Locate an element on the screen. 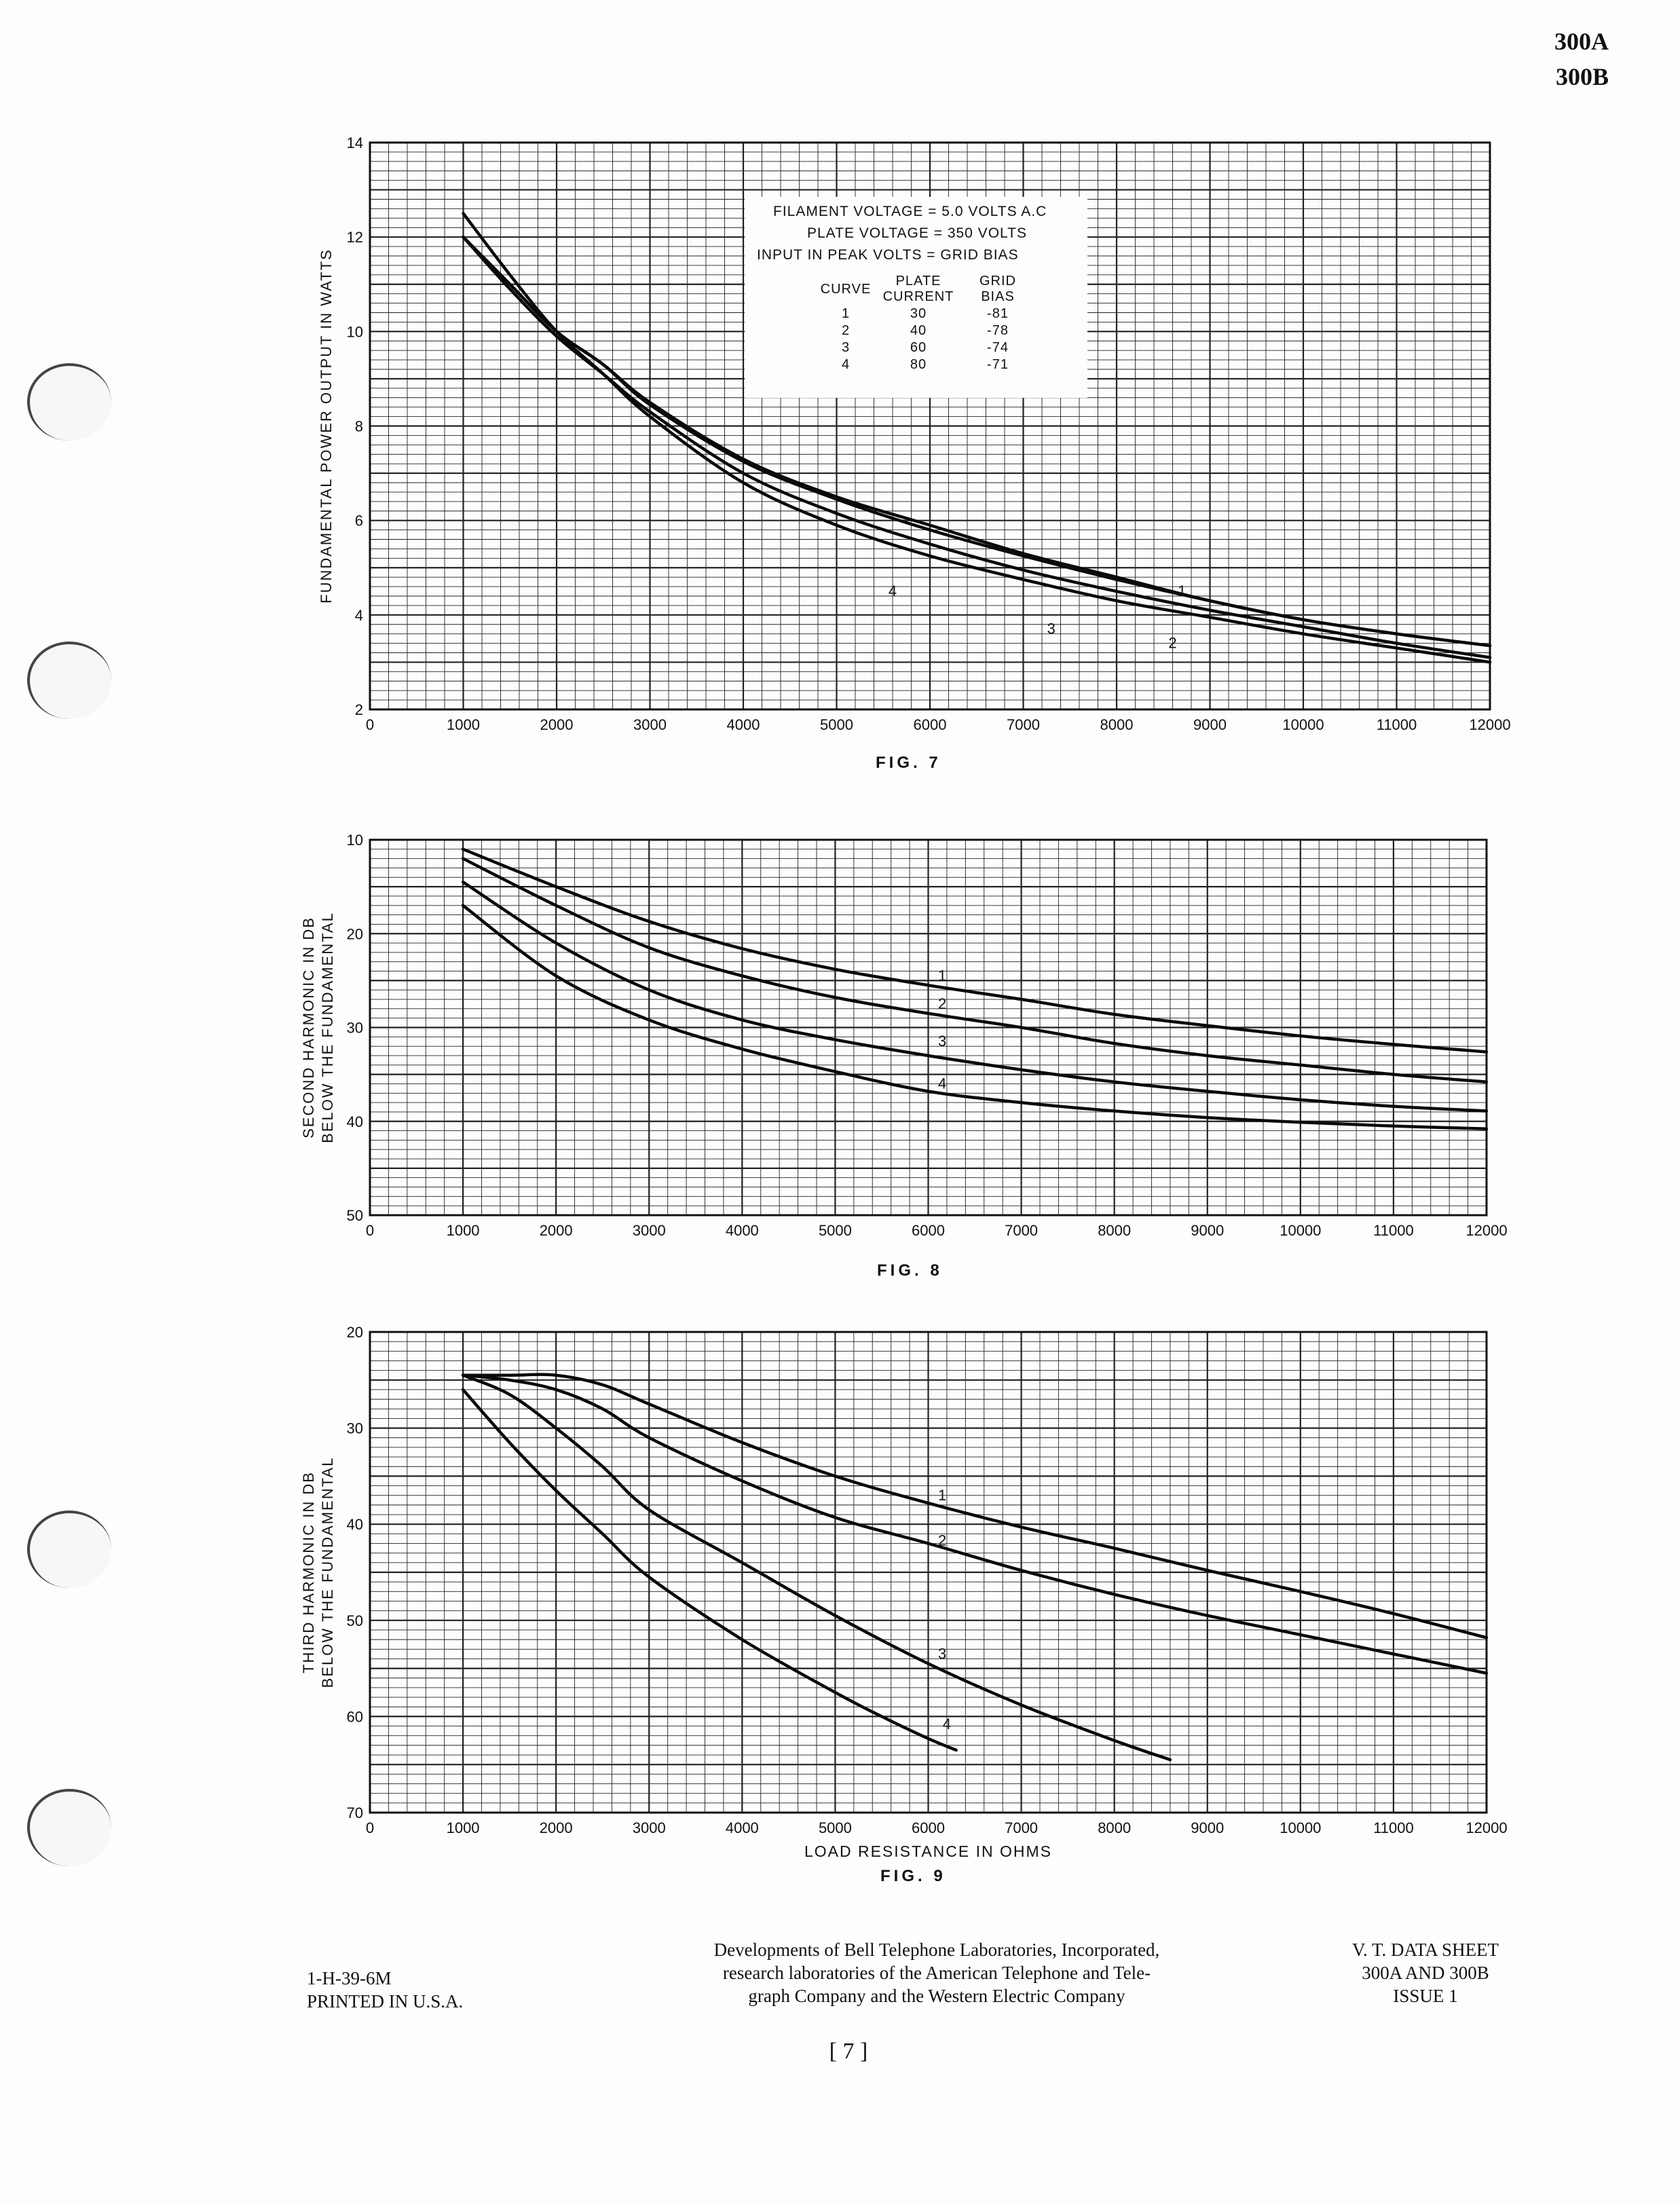 The height and width of the screenshot is (2205, 1680). y-axis-label: SECOND HARMONIC IN DB is located at coordinates (309, 1027).